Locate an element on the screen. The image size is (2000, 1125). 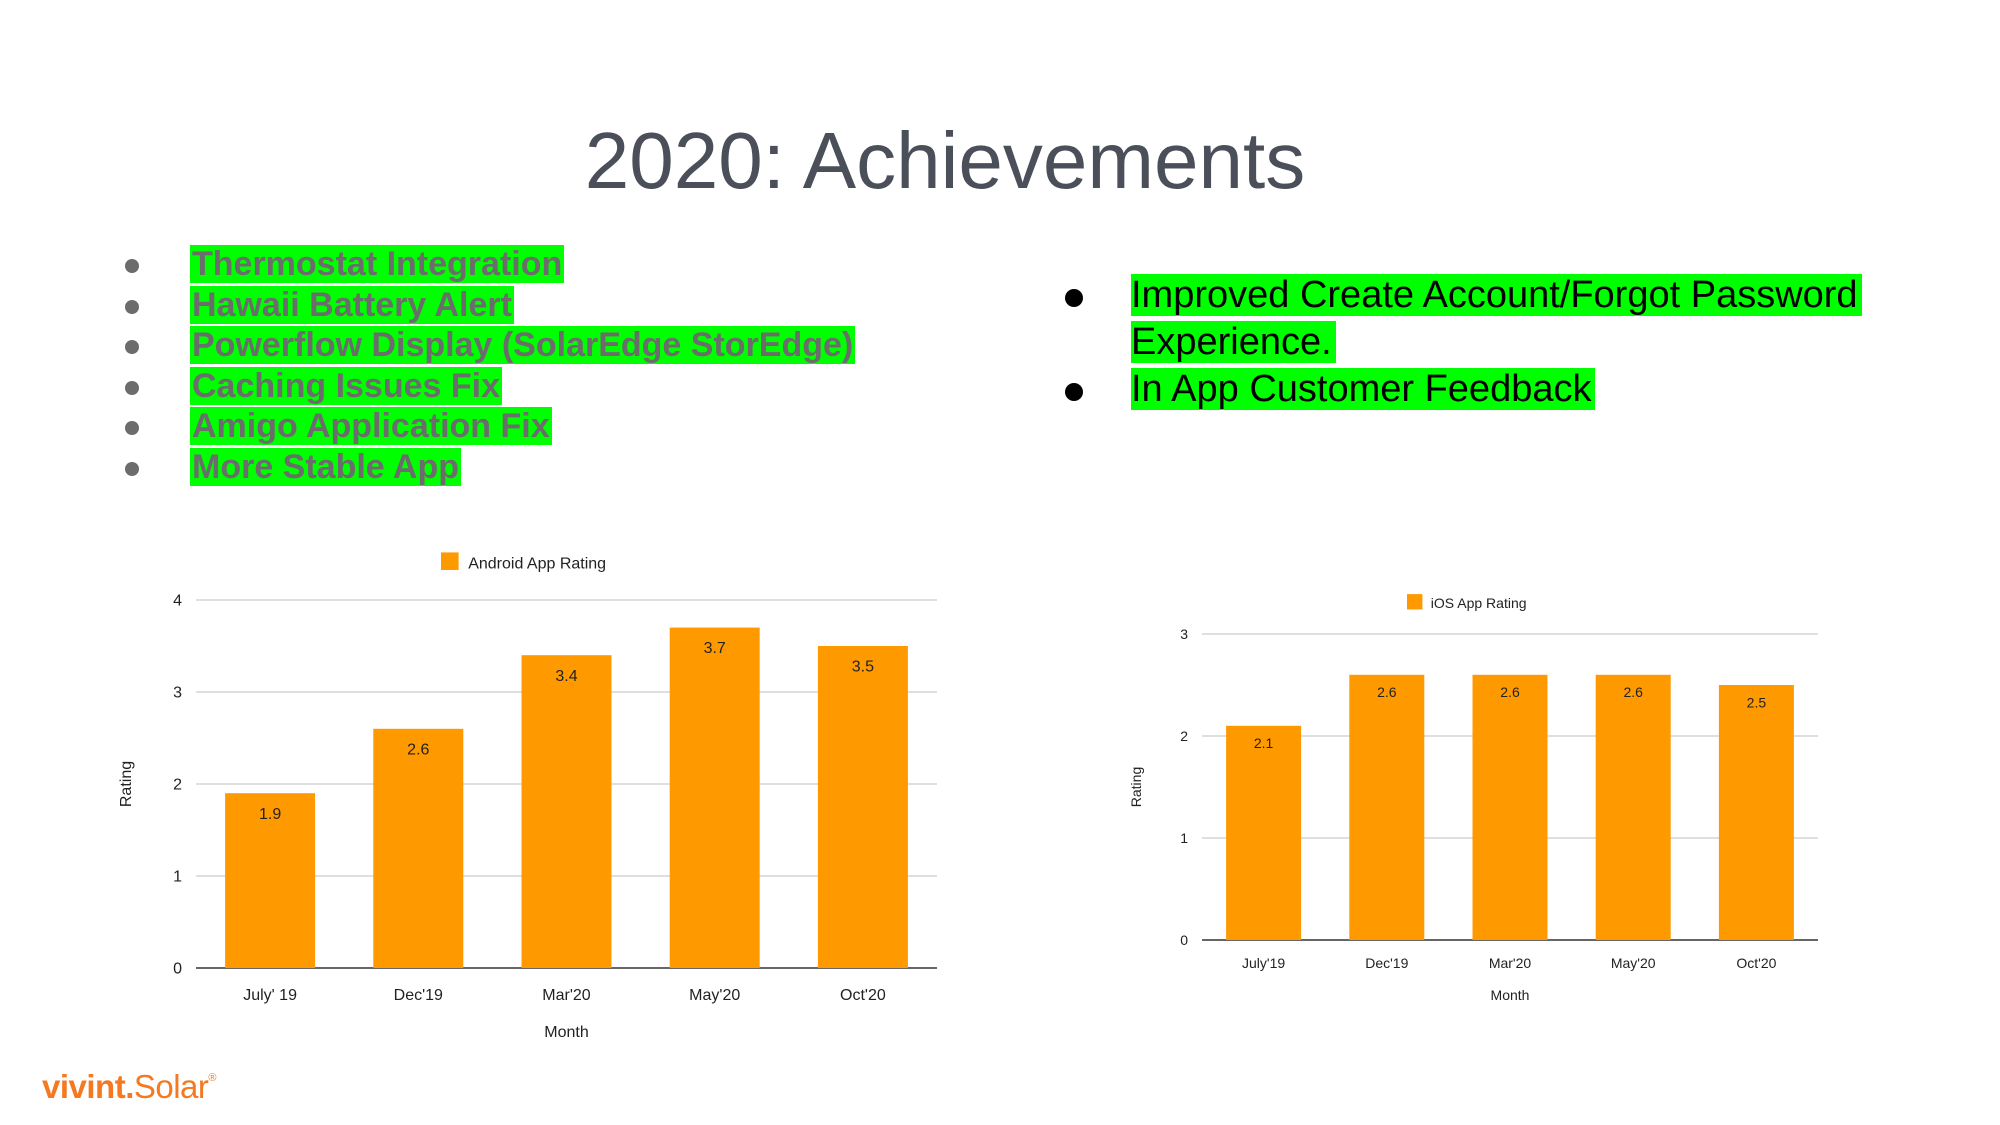
logo-text: Solar is located at coordinates (171, 1086).